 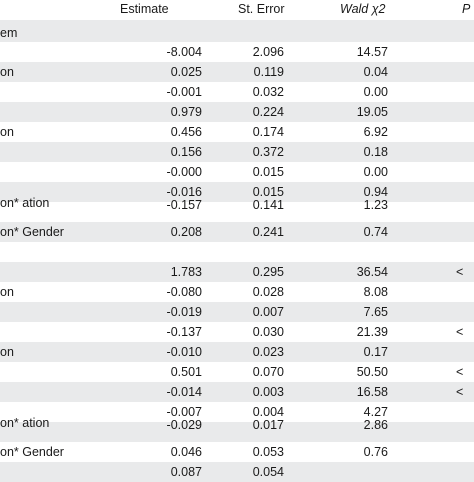 What do you see at coordinates (375, 425) in the screenshot?
I see `cell-wald: 2.86` at bounding box center [375, 425].